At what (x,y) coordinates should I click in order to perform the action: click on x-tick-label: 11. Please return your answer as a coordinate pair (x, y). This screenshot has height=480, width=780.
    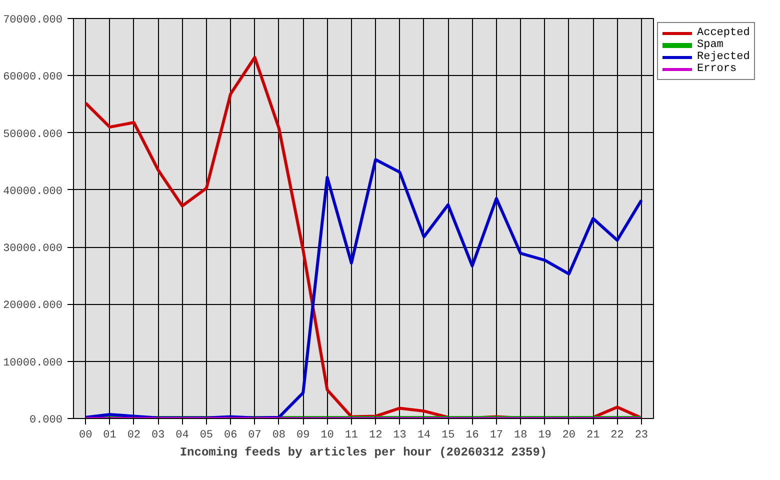
    Looking at the image, I should click on (351, 436).